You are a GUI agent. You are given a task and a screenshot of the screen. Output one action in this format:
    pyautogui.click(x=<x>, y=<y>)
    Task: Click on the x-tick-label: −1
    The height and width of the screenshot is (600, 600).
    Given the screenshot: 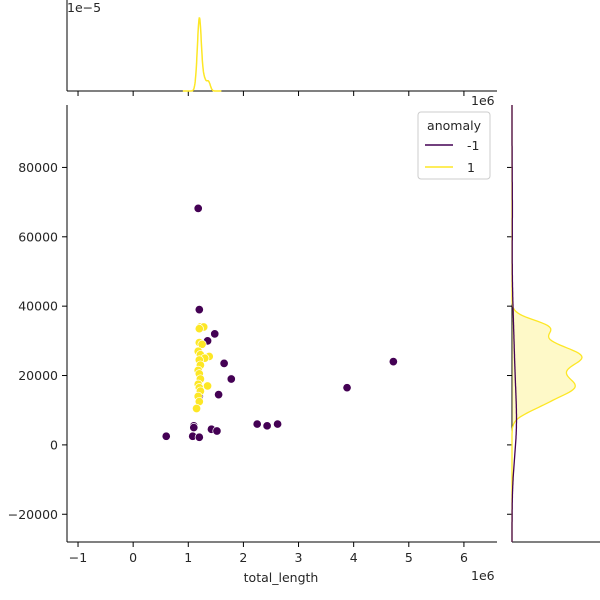 What is the action you would take?
    pyautogui.click(x=78, y=557)
    